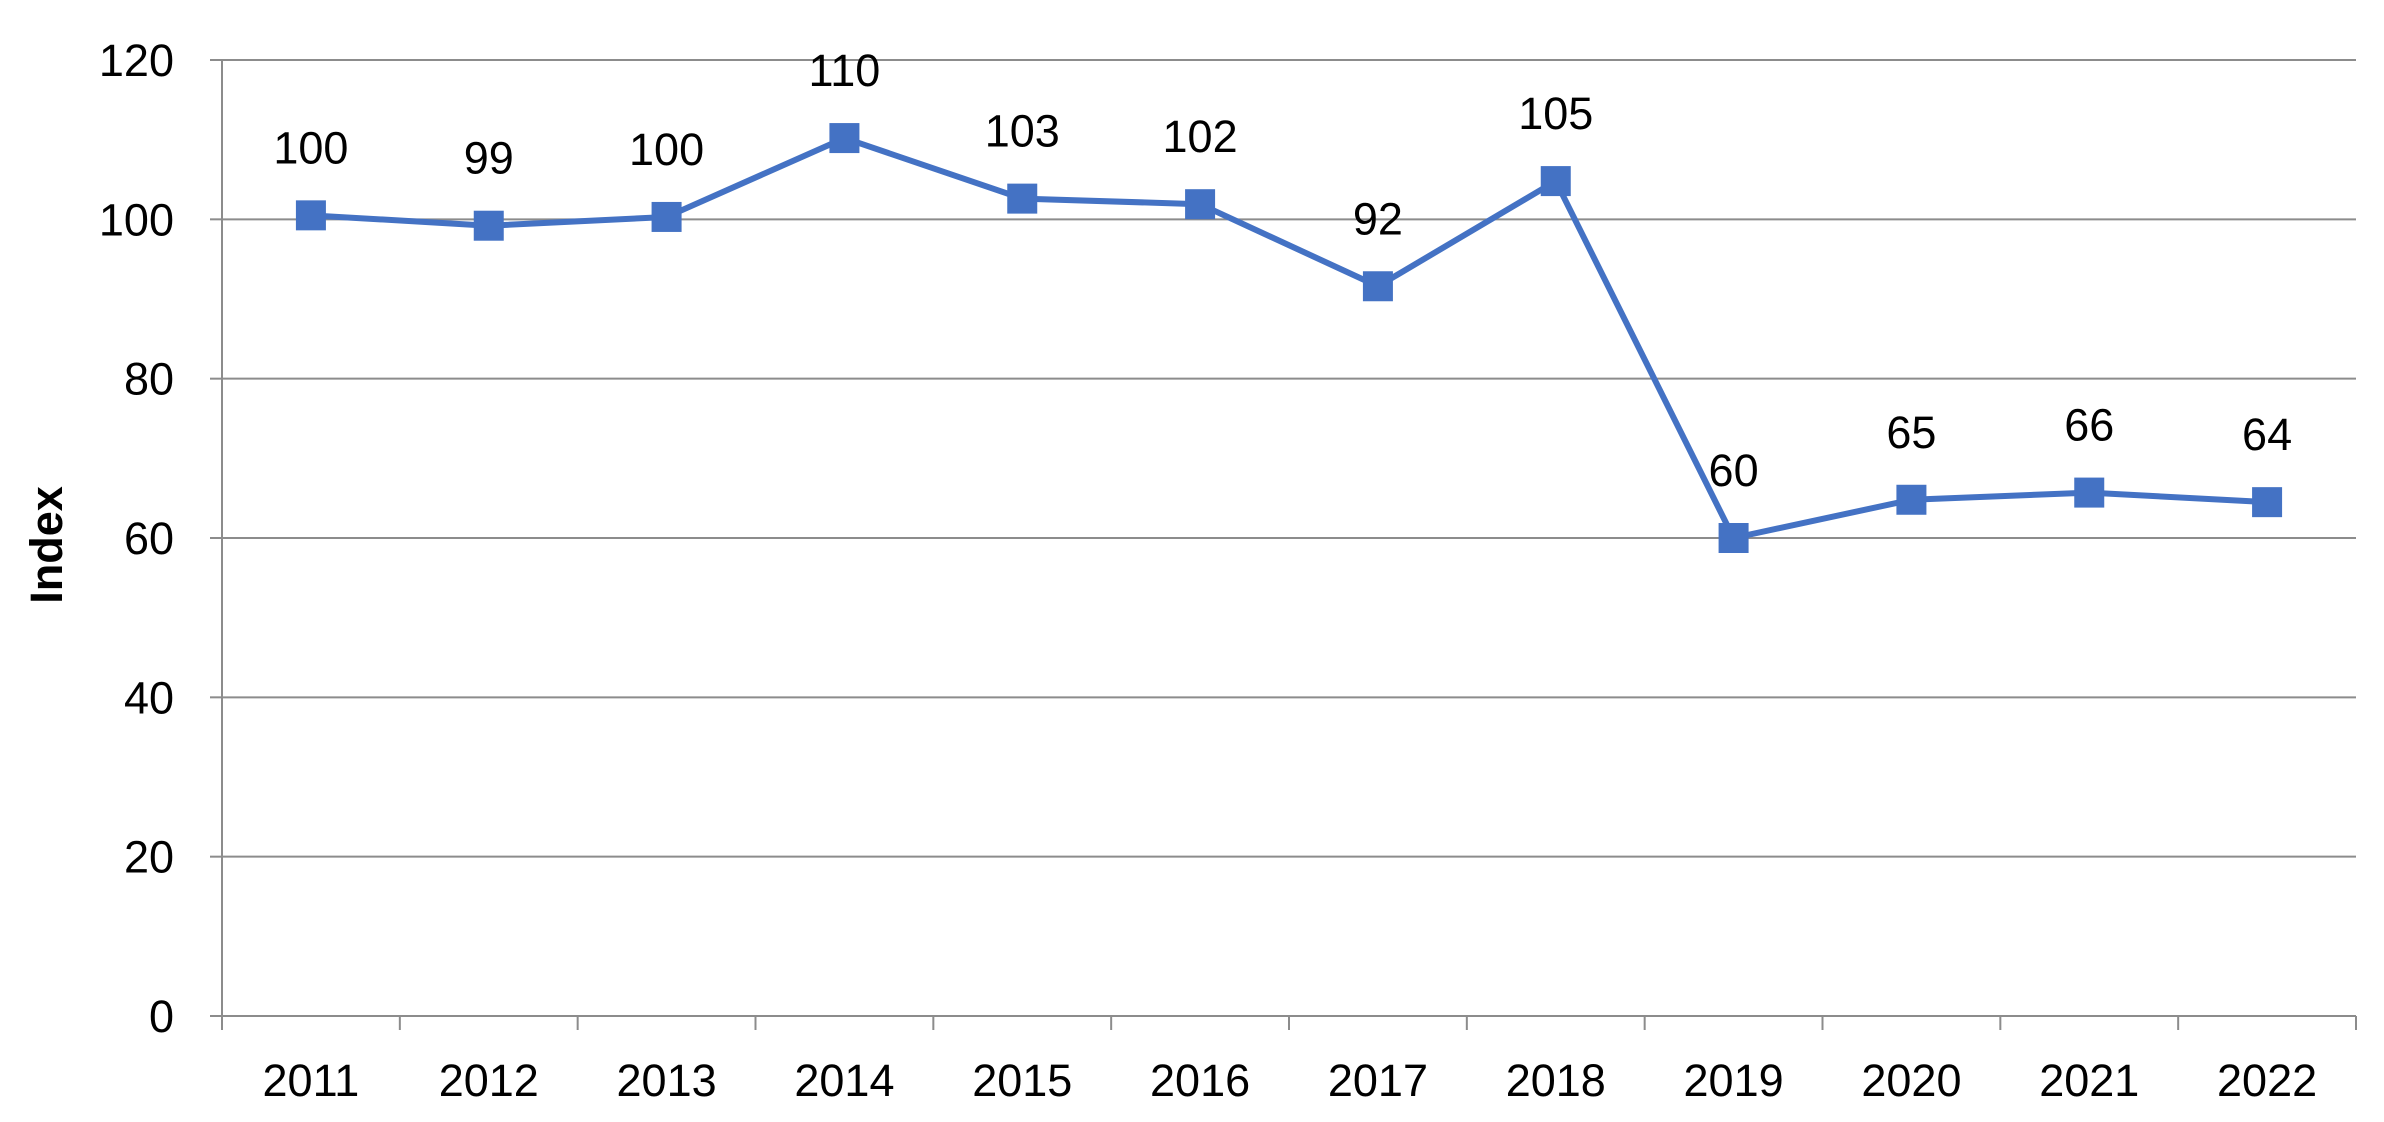 The height and width of the screenshot is (1122, 2384). Describe the element at coordinates (1200, 204) in the screenshot. I see `data-point-2016` at that location.